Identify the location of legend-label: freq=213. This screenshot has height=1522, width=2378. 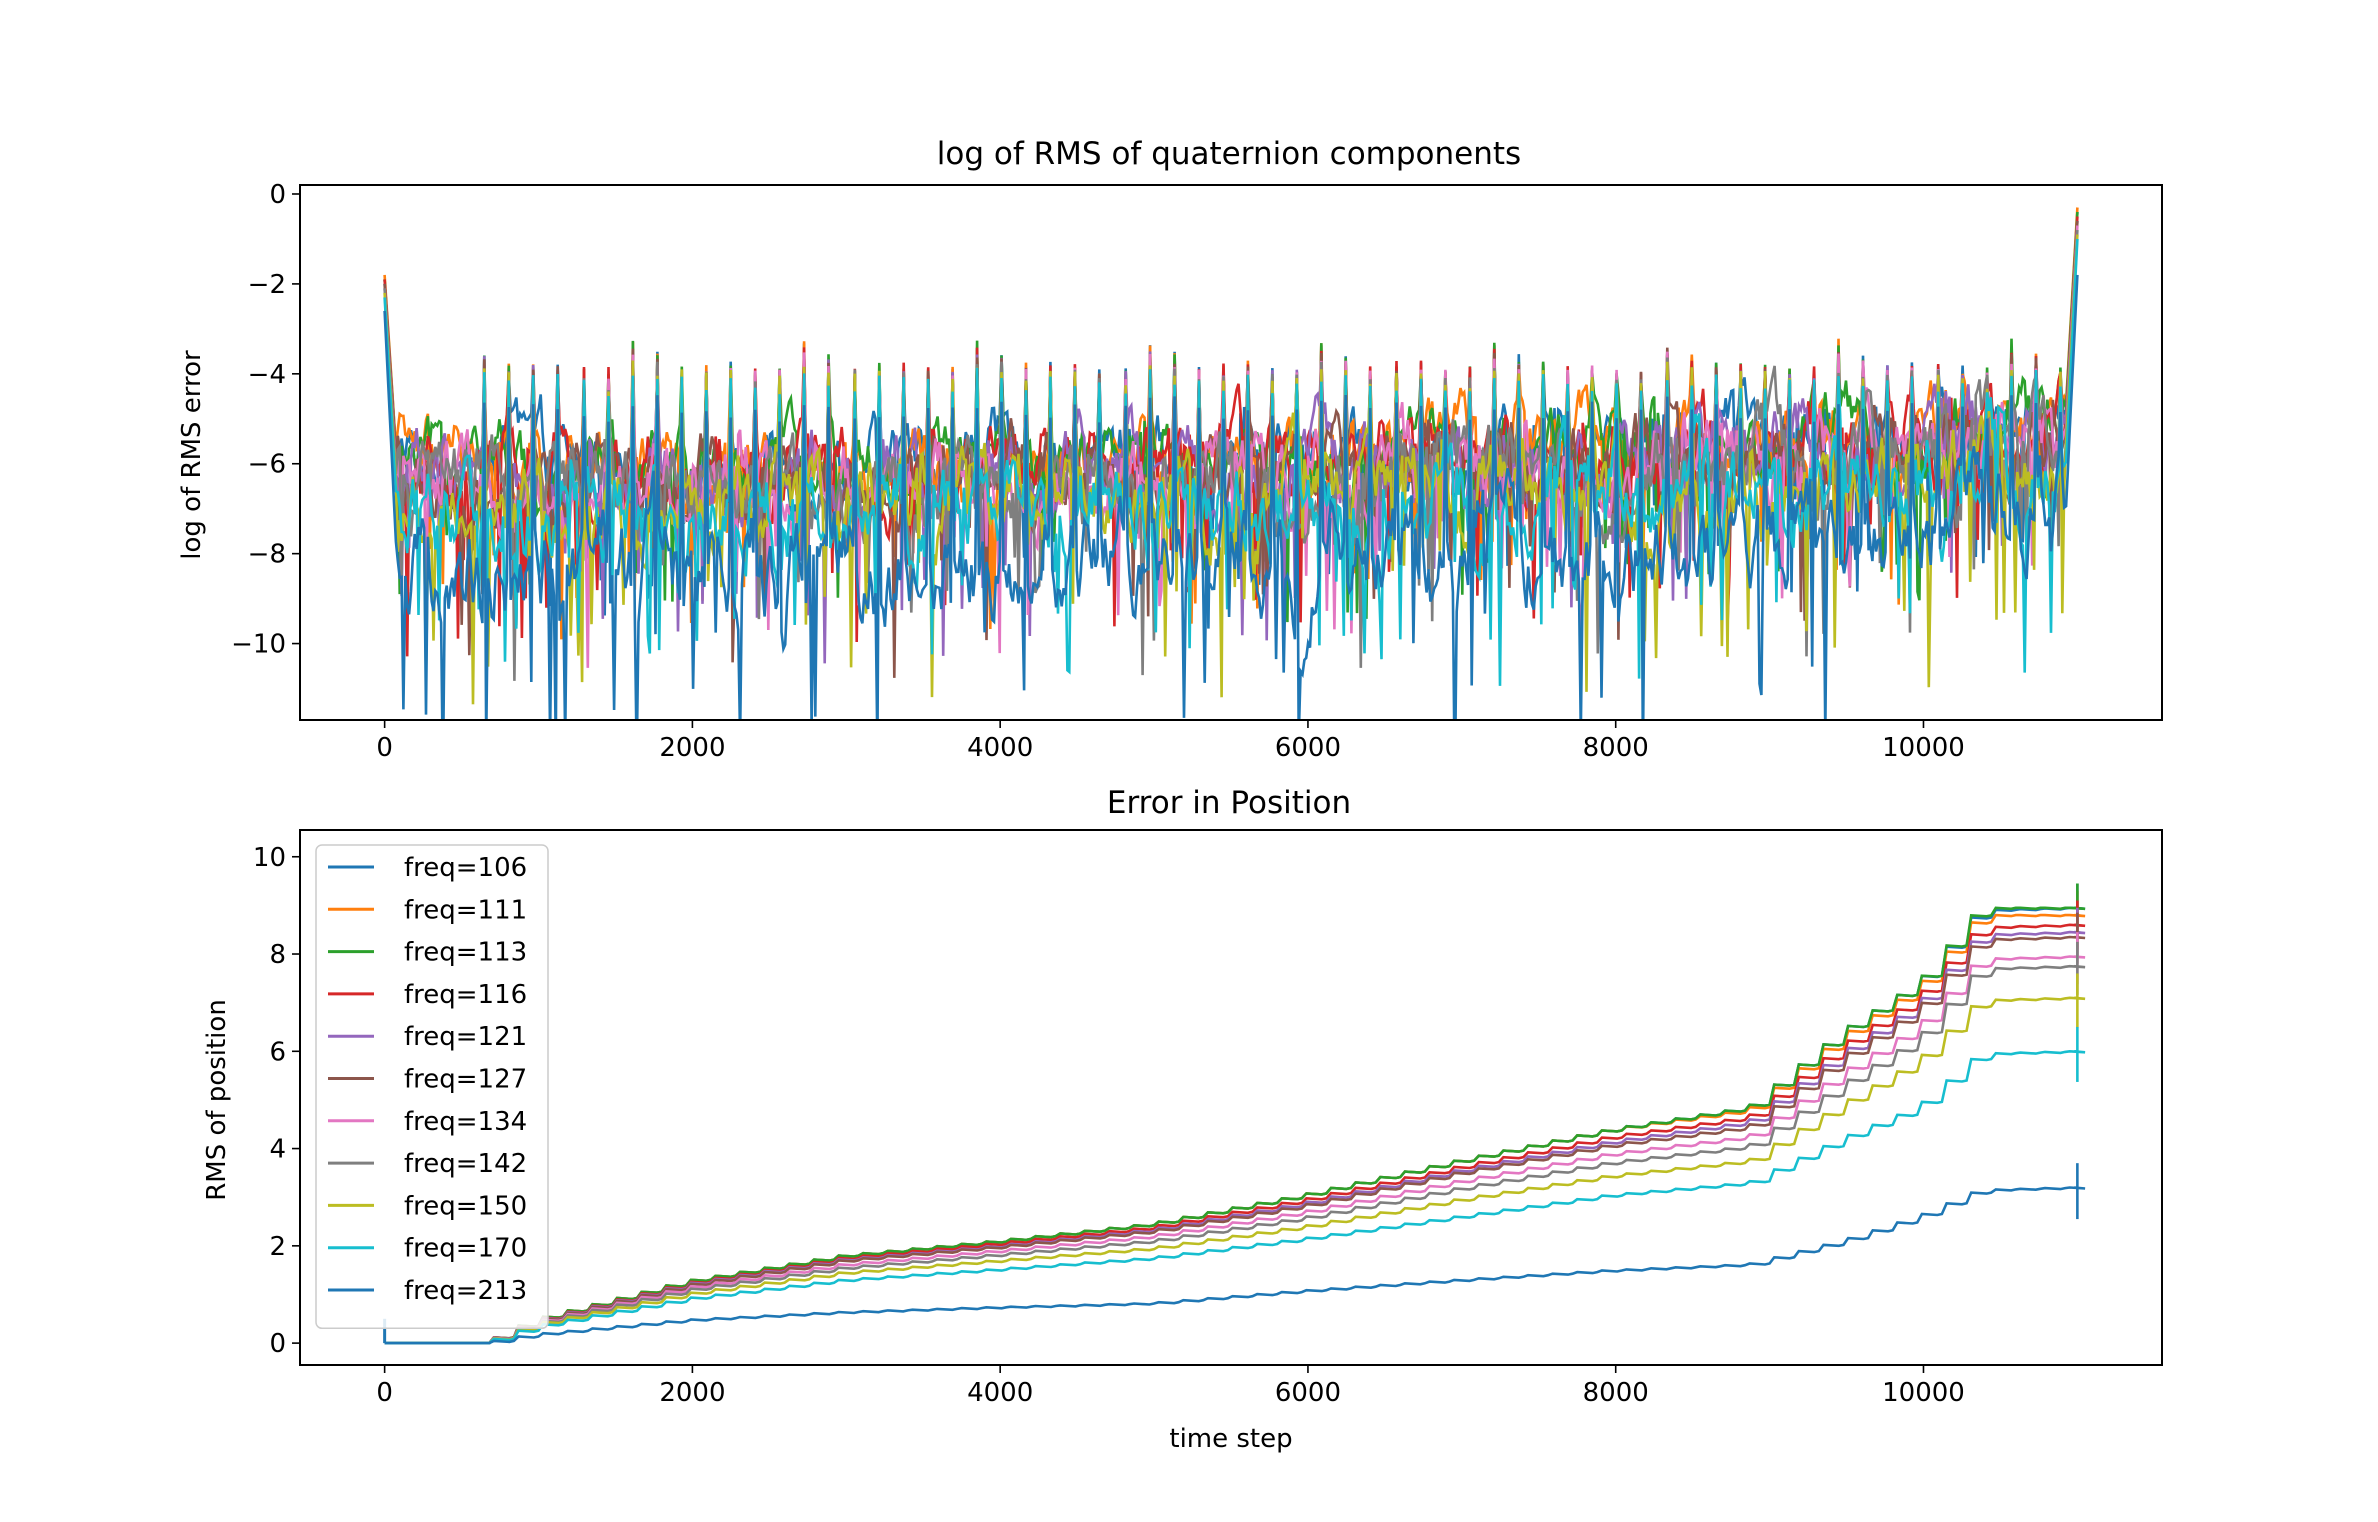
(465, 1291).